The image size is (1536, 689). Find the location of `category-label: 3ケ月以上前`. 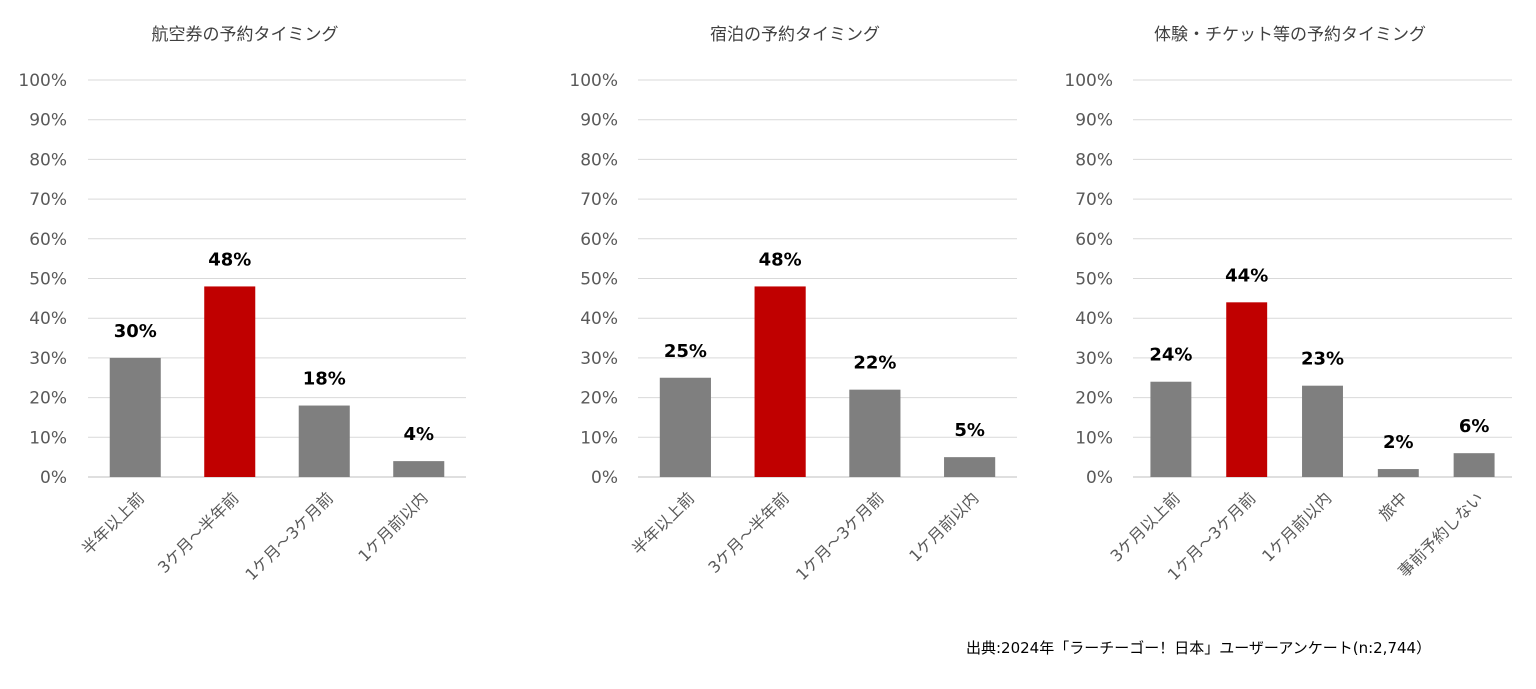

category-label: 3ケ月以上前 is located at coordinates (1145, 526).